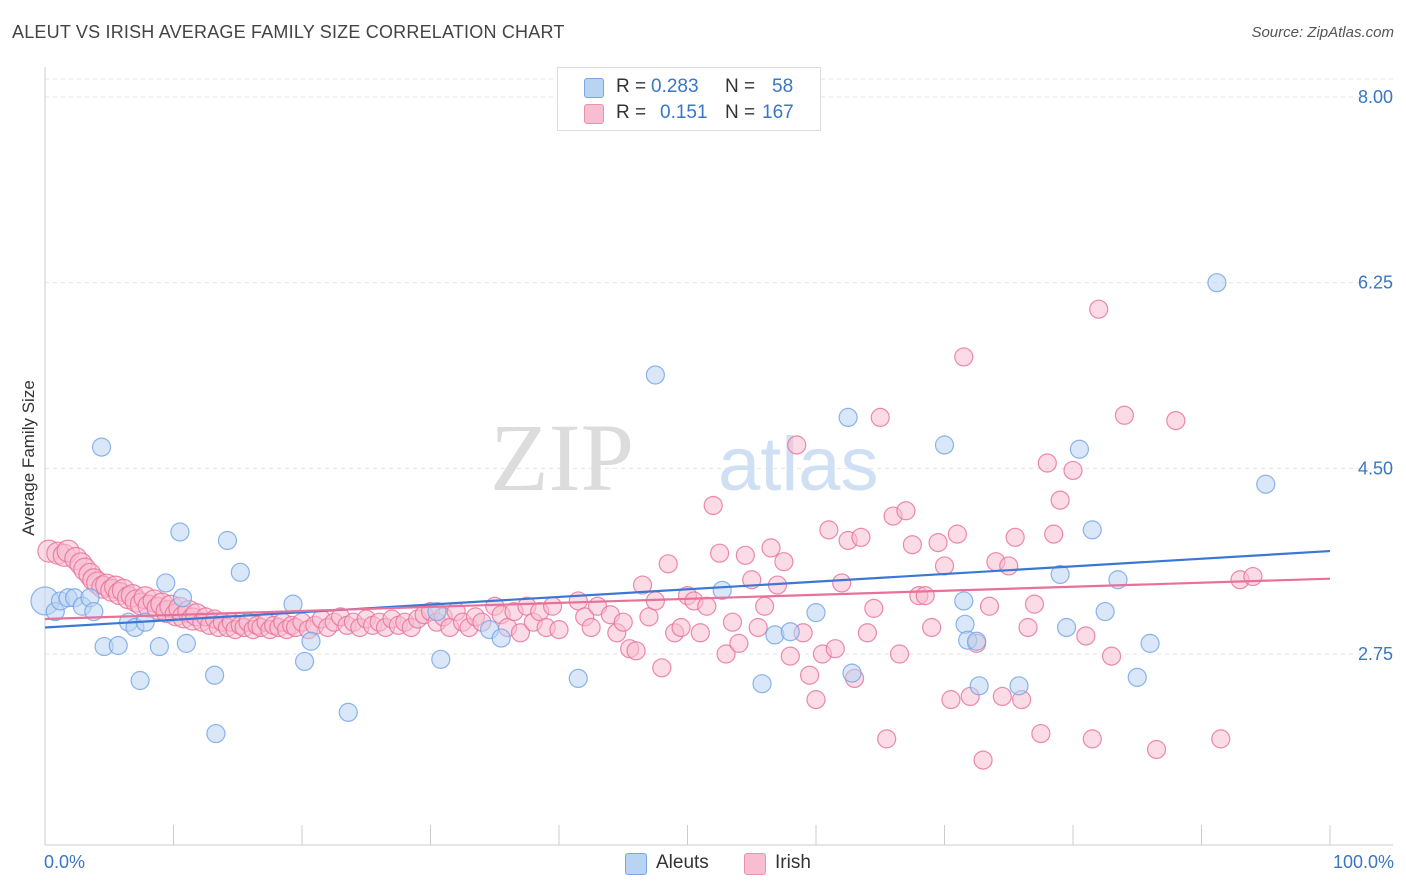  Describe the element at coordinates (1363, 862) in the screenshot. I see `x-tick-label-max: 100.0%` at that location.